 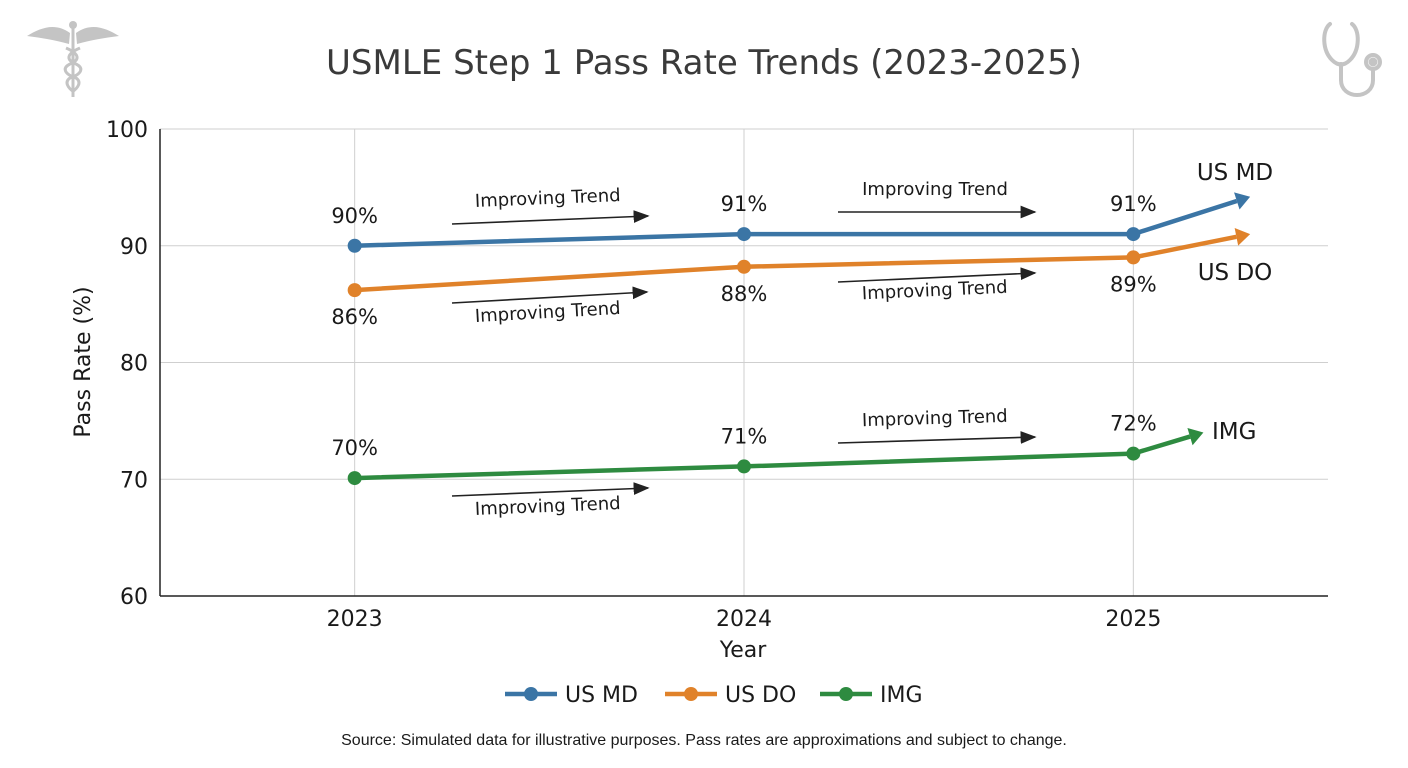 What do you see at coordinates (744, 294) in the screenshot?
I see `data-label: 88%` at bounding box center [744, 294].